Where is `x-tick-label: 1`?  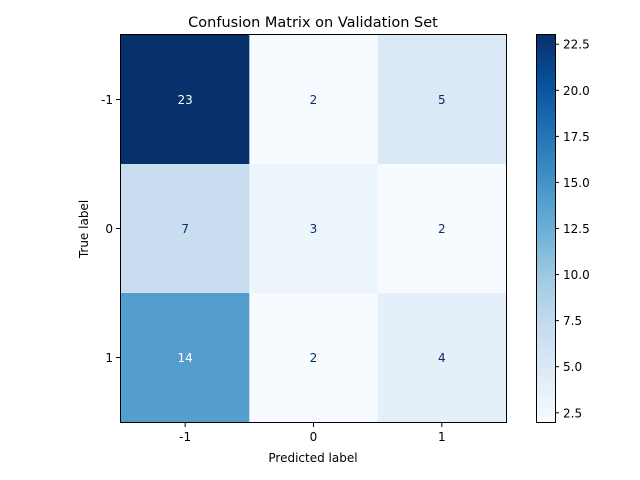 x-tick-label: 1 is located at coordinates (442, 437).